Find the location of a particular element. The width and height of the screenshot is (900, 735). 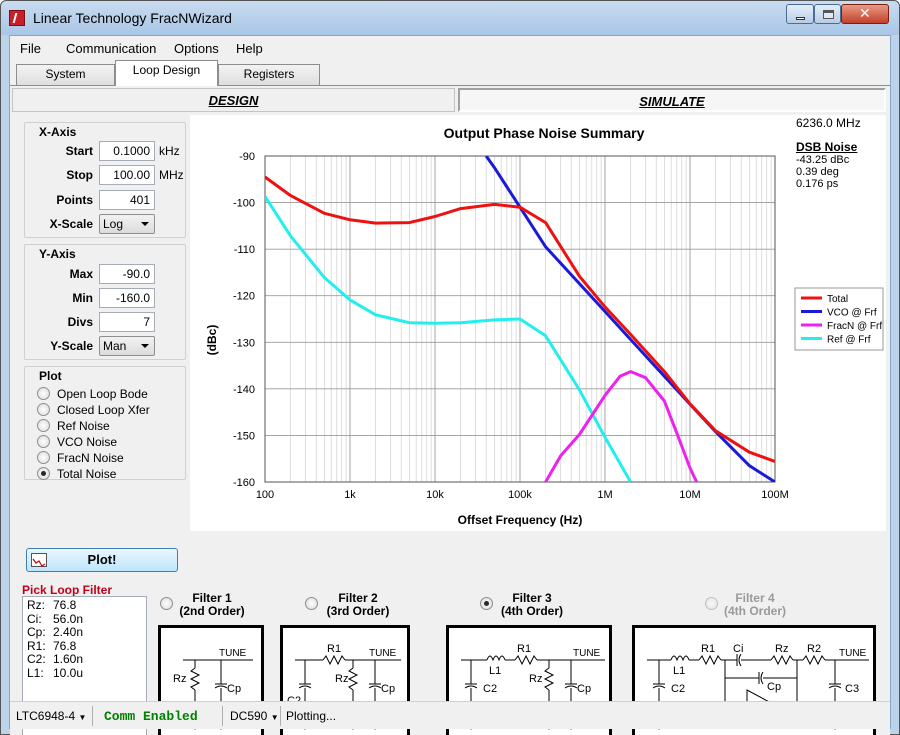

dsb-noise-deg: 0.39 deg is located at coordinates (817, 172).